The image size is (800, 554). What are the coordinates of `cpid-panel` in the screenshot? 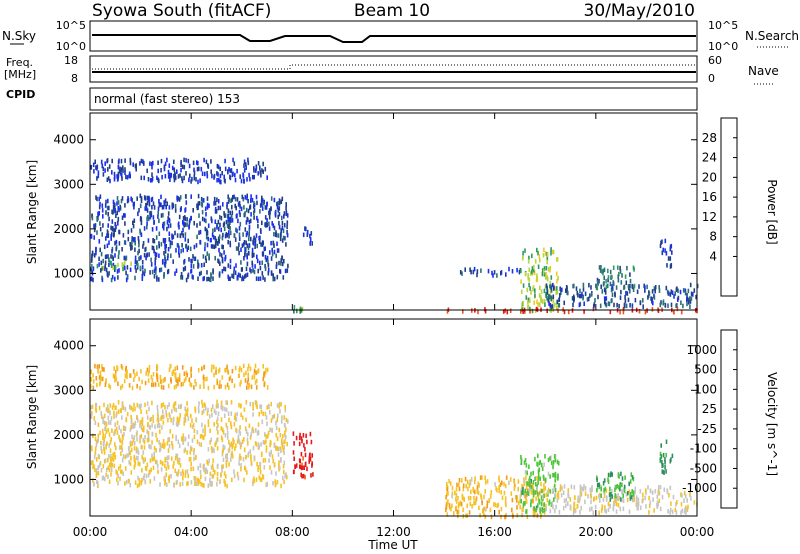 It's located at (393, 99).